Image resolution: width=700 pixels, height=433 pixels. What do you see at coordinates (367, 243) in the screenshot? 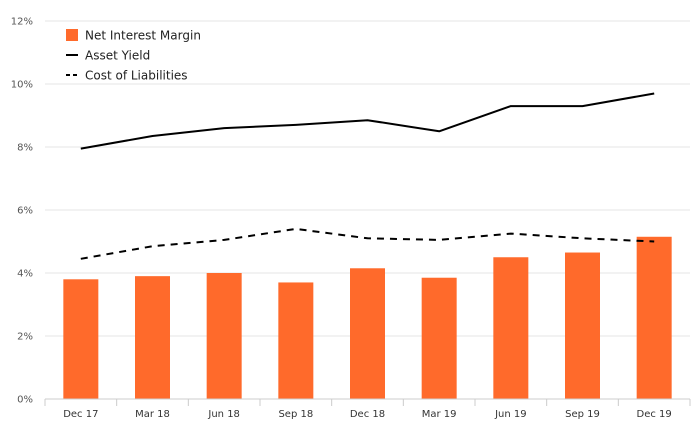
I see `line-cost-of-liabilities` at bounding box center [367, 243].